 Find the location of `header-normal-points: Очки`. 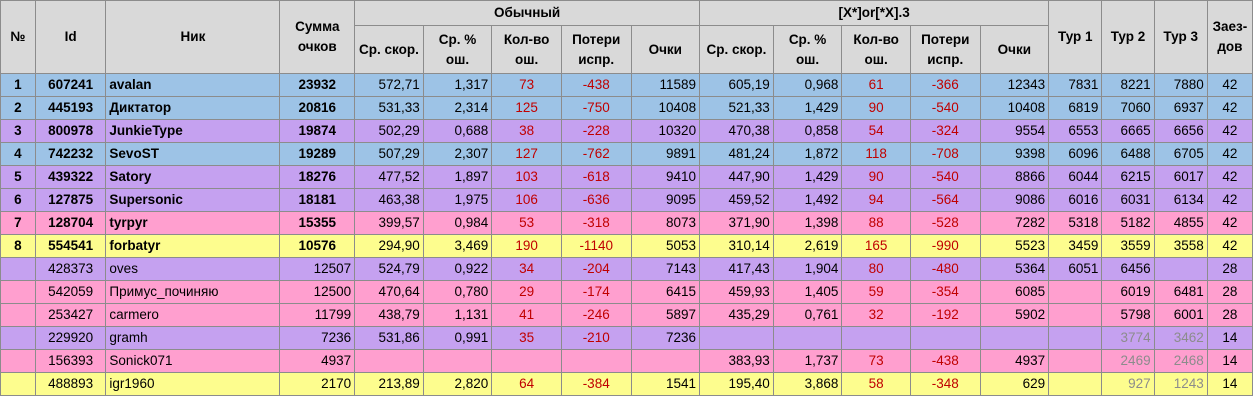

header-normal-points: Очки is located at coordinates (665, 49).